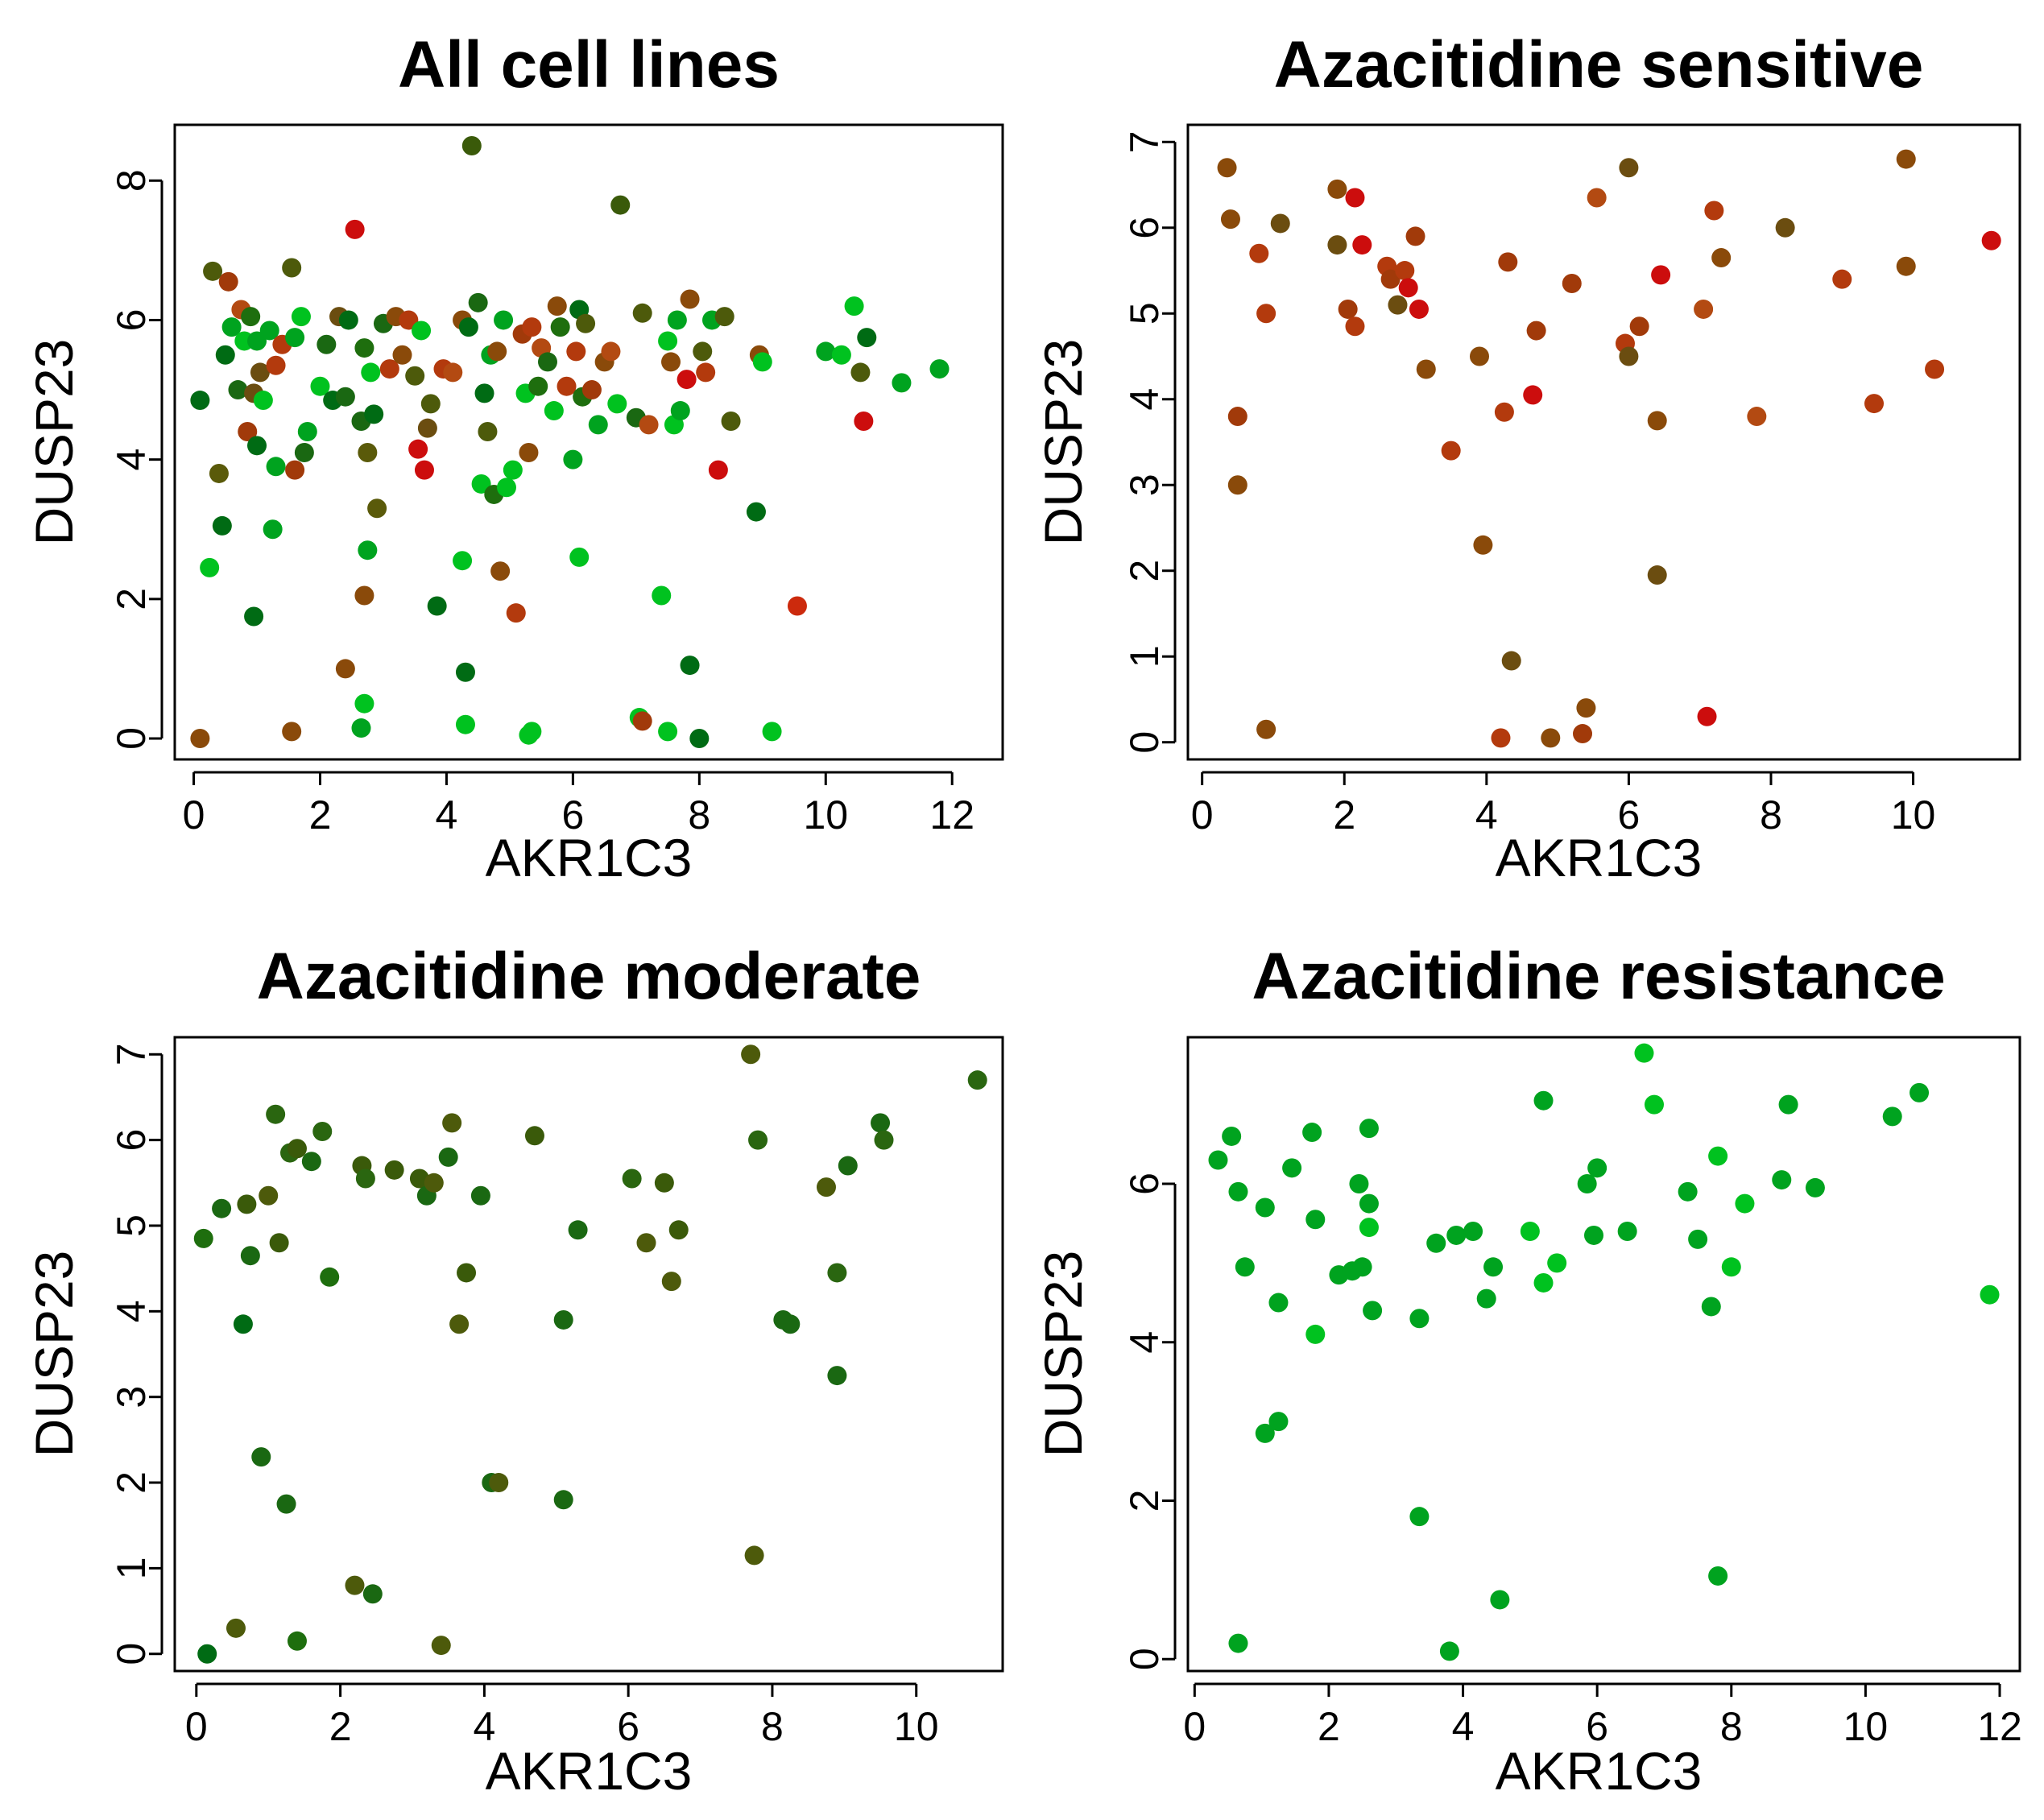 This screenshot has width=2044, height=1820. What do you see at coordinates (340, 1727) in the screenshot?
I see `x-tick-label: 2` at bounding box center [340, 1727].